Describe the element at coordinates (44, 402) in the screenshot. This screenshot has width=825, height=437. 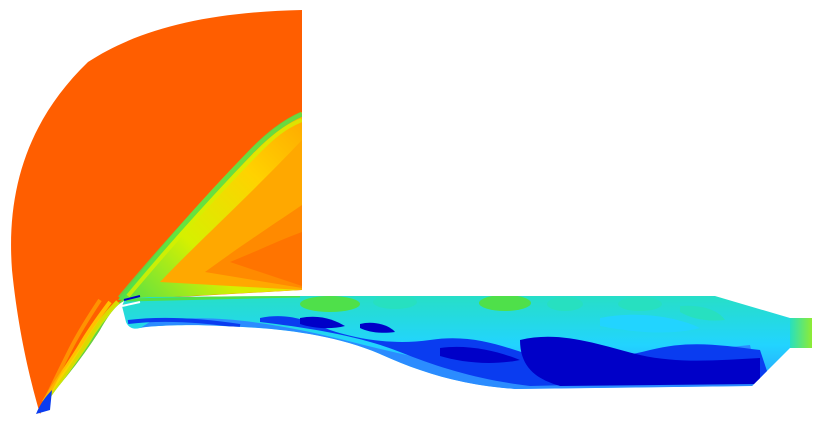
I see `lip-tip` at that location.